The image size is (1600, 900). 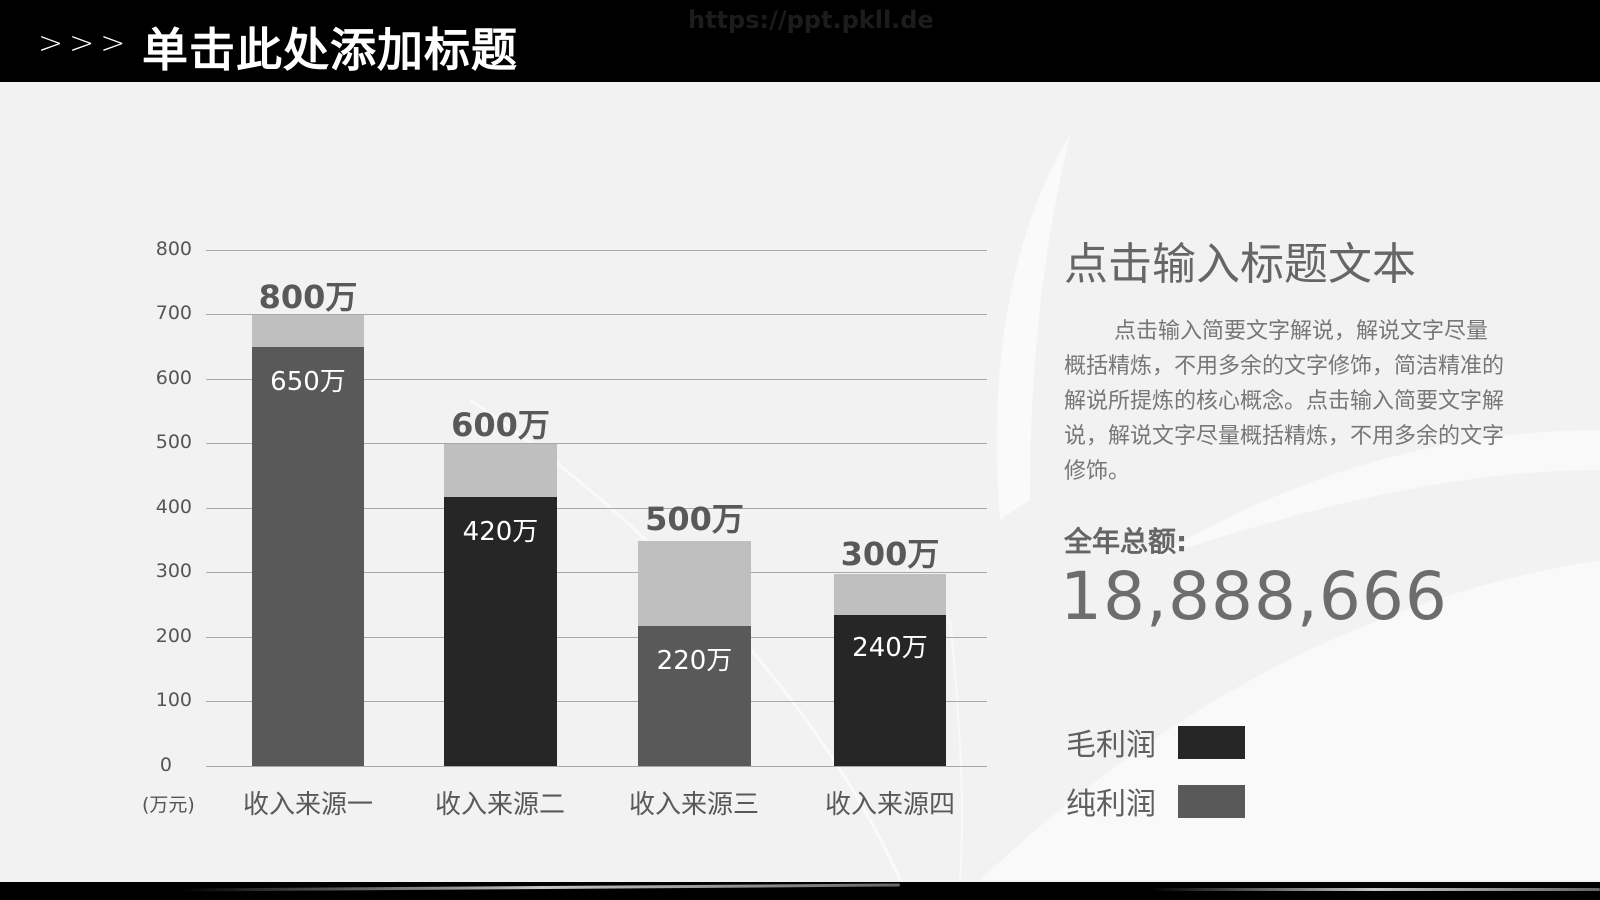 I want to click on bar-total-label: 300万, so click(x=890, y=554).